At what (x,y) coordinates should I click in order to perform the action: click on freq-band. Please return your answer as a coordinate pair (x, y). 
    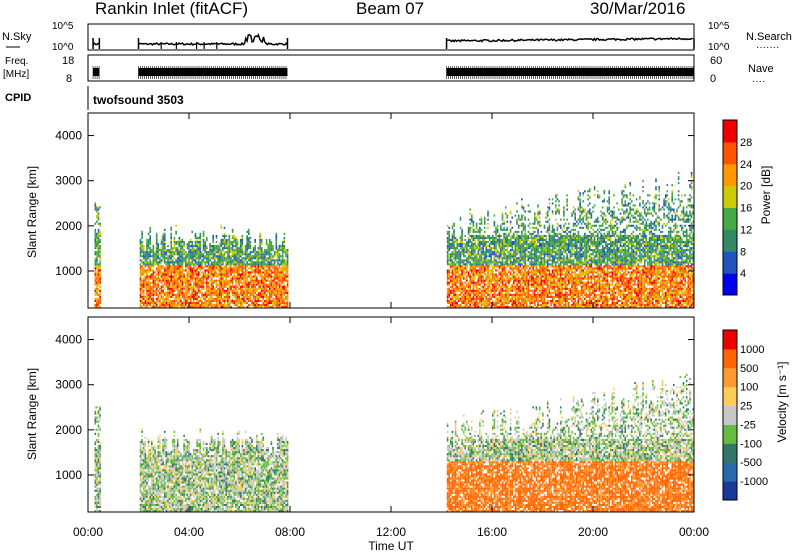
    Looking at the image, I should click on (96, 72).